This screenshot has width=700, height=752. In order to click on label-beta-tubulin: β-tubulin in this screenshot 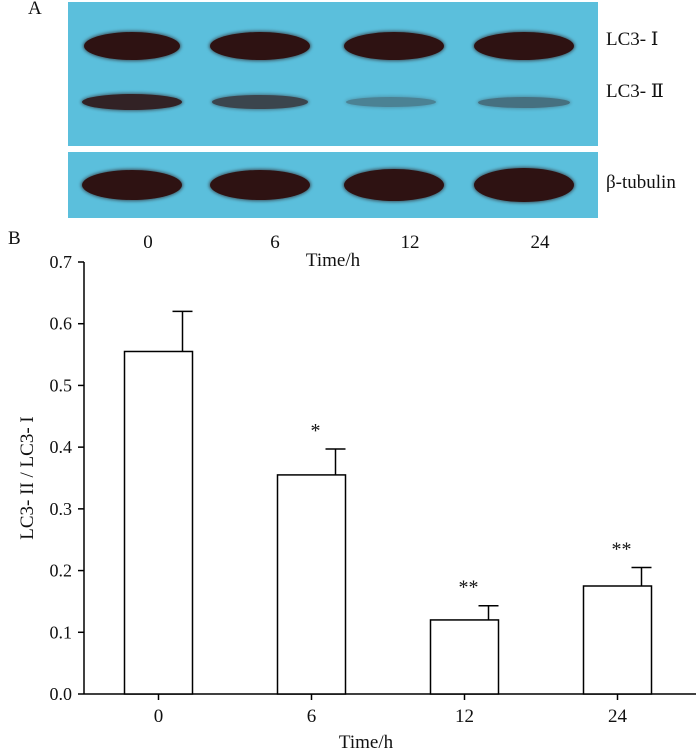, I will do `click(641, 182)`.